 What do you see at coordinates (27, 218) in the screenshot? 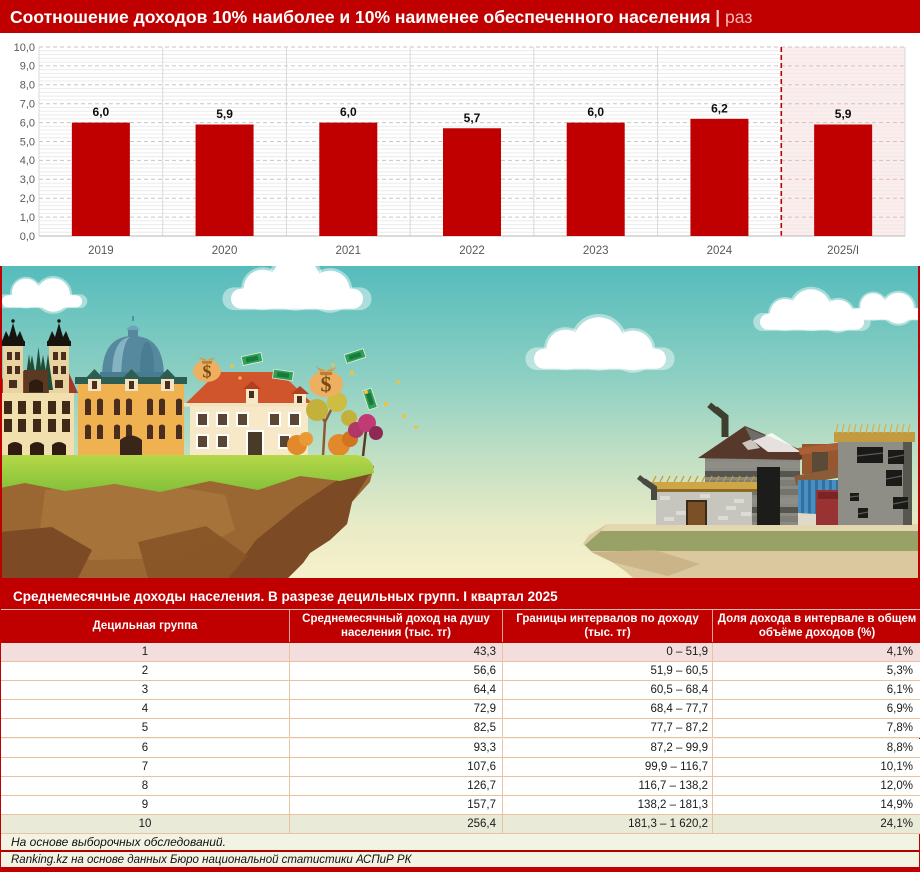
I see `svg-text: 1,0` at bounding box center [27, 218].